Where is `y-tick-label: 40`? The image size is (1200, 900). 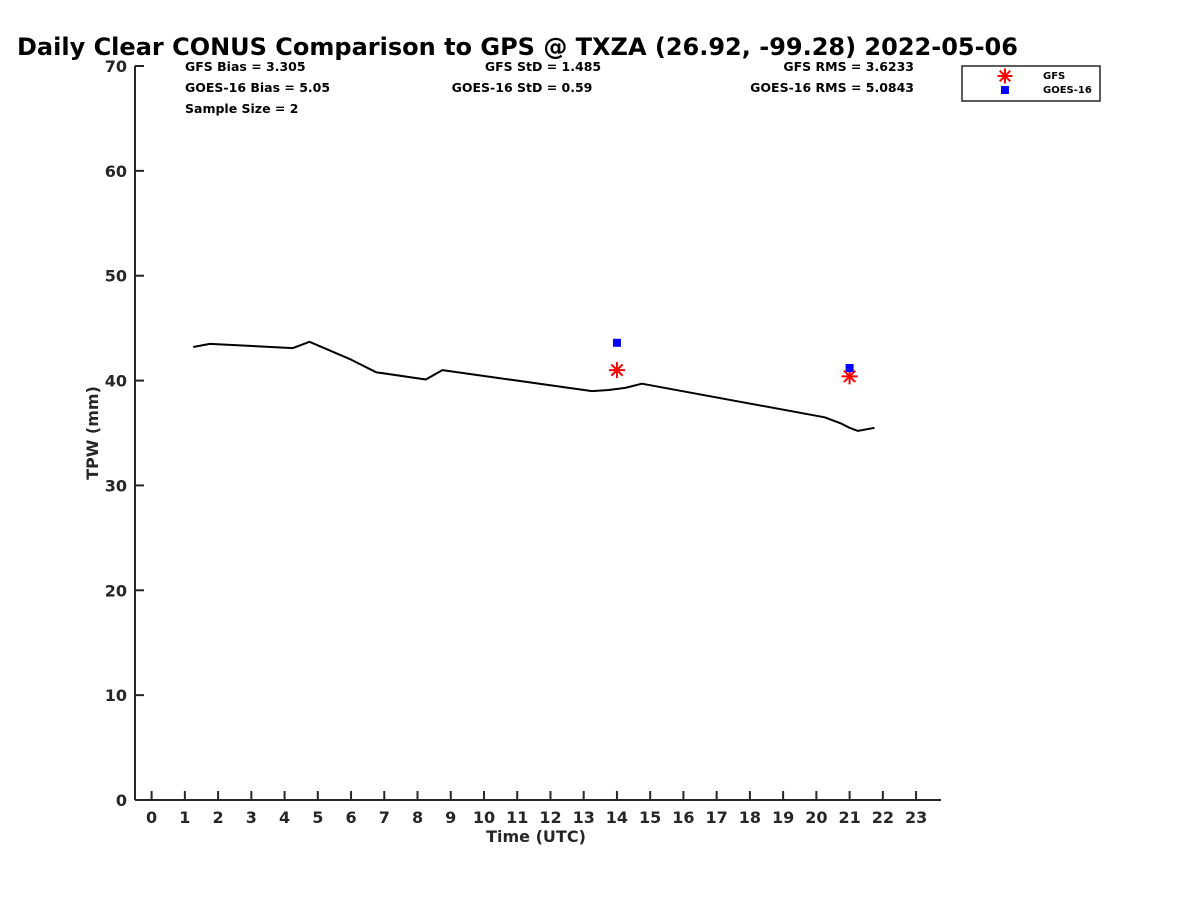
y-tick-label: 40 is located at coordinates (116, 381).